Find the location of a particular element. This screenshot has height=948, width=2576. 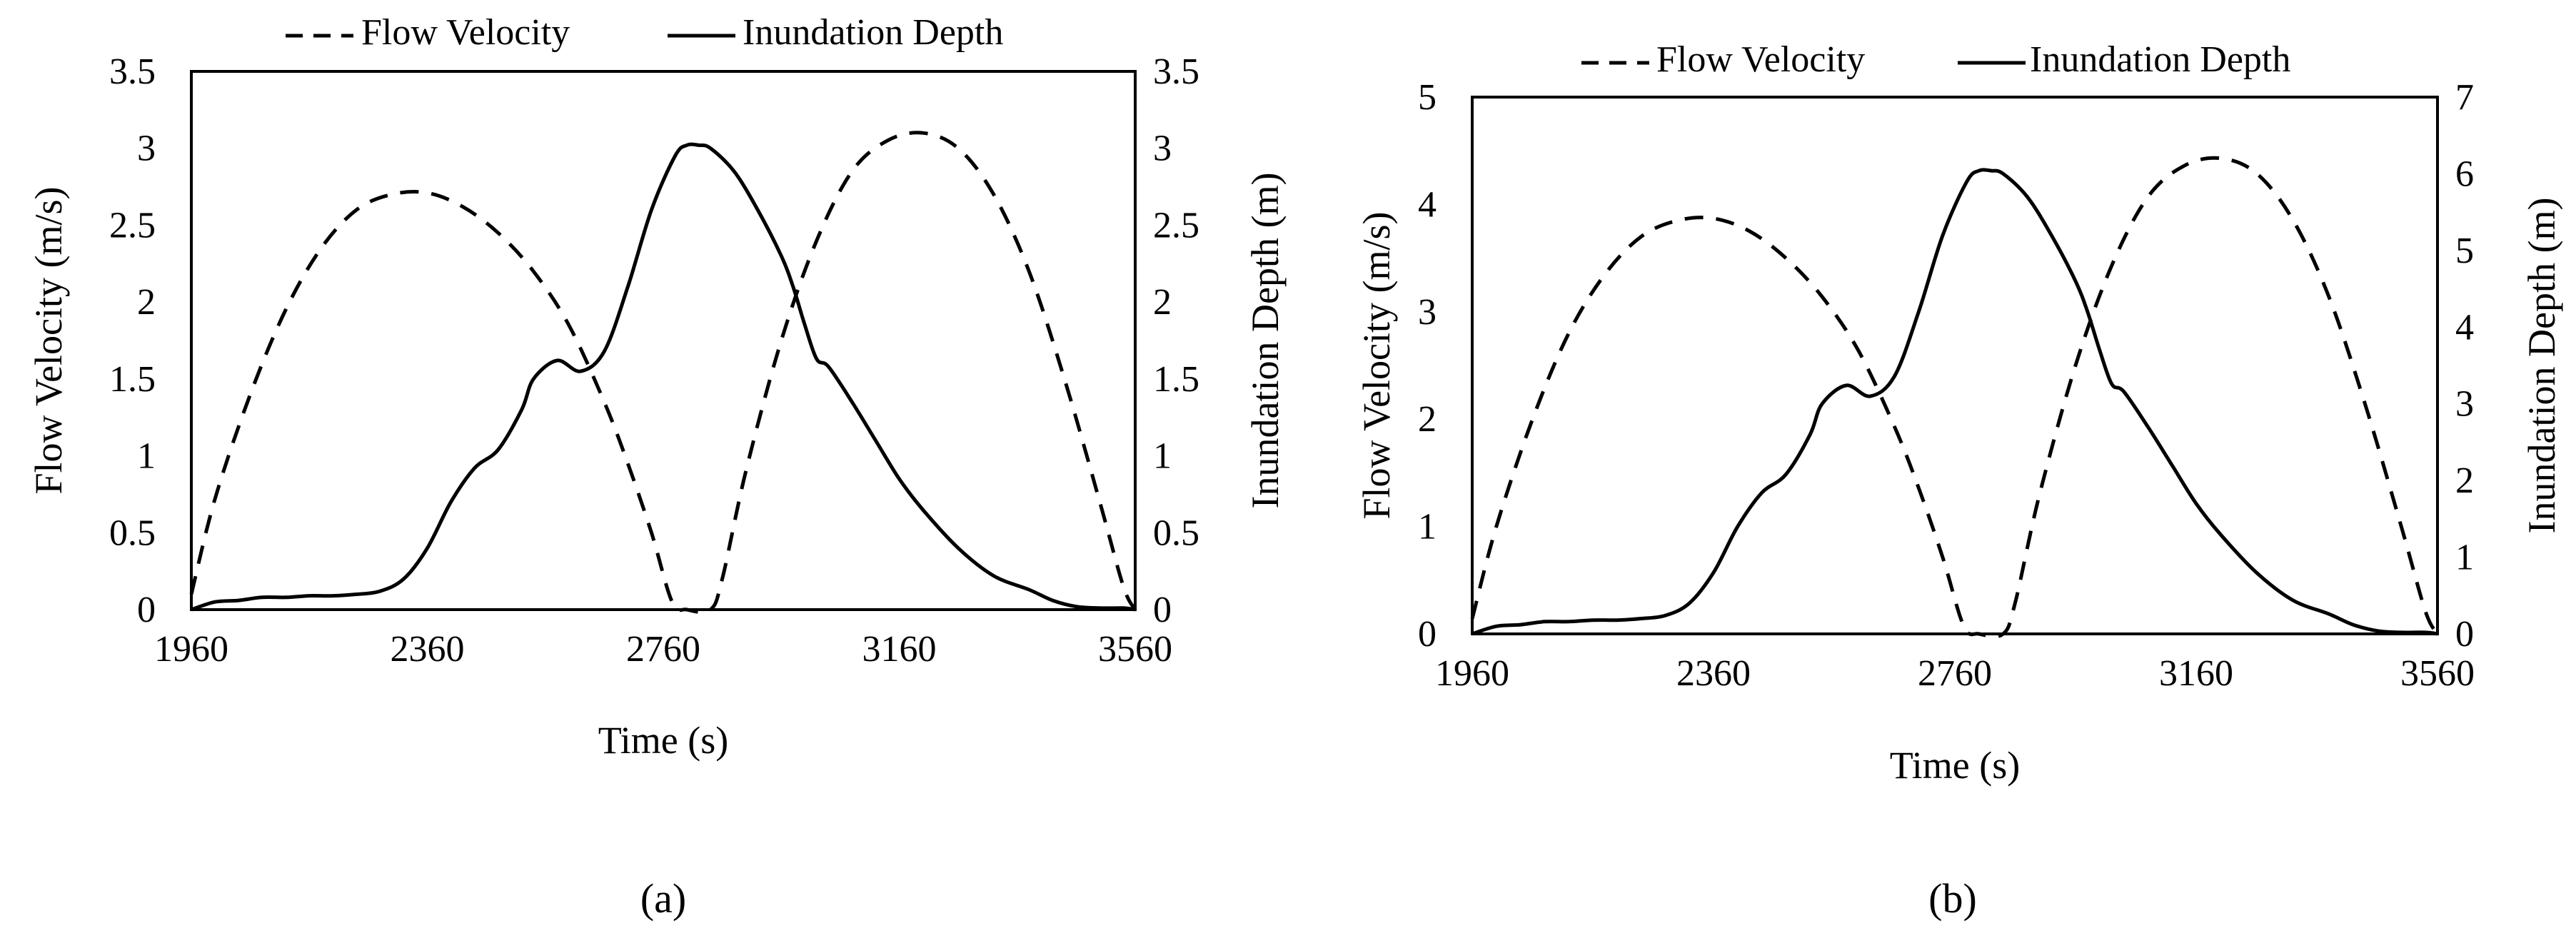

y-right-tick-label: 4 is located at coordinates (2464, 327).